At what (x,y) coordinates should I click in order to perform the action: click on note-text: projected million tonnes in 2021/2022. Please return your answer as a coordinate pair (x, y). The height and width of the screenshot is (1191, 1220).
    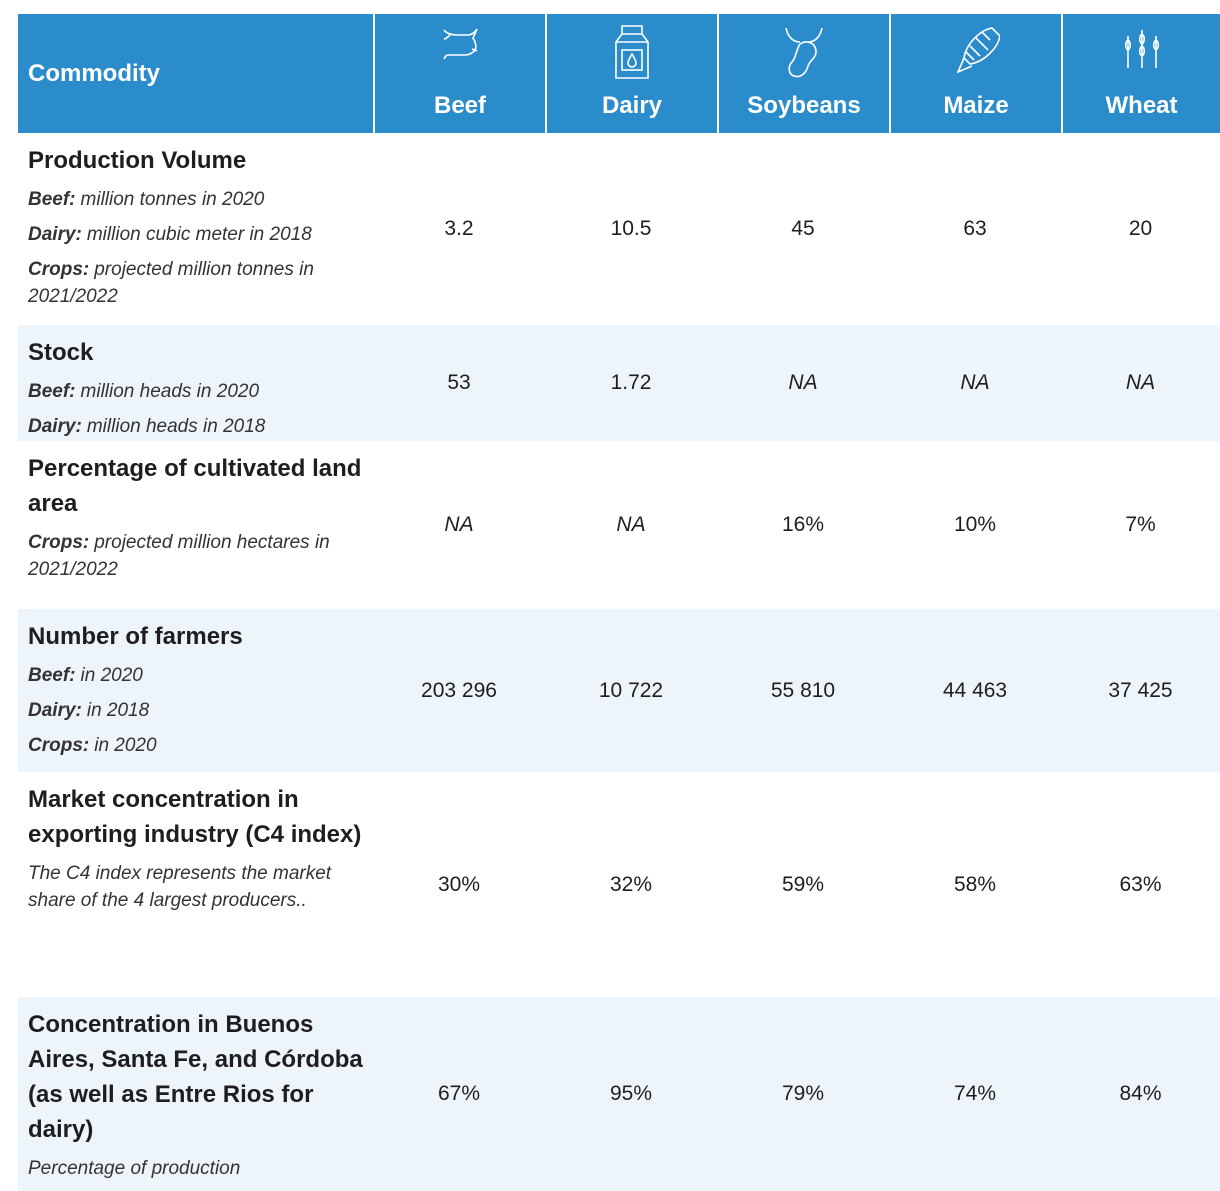
    Looking at the image, I should click on (171, 283).